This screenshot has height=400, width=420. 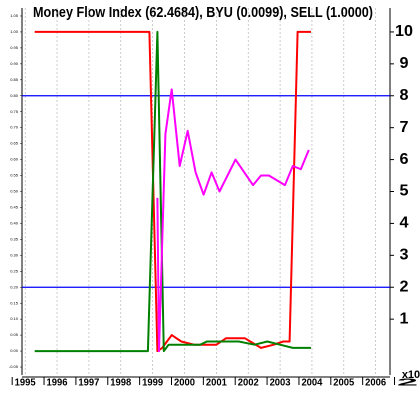 I want to click on y2-tick-label: 10, so click(x=404, y=31).